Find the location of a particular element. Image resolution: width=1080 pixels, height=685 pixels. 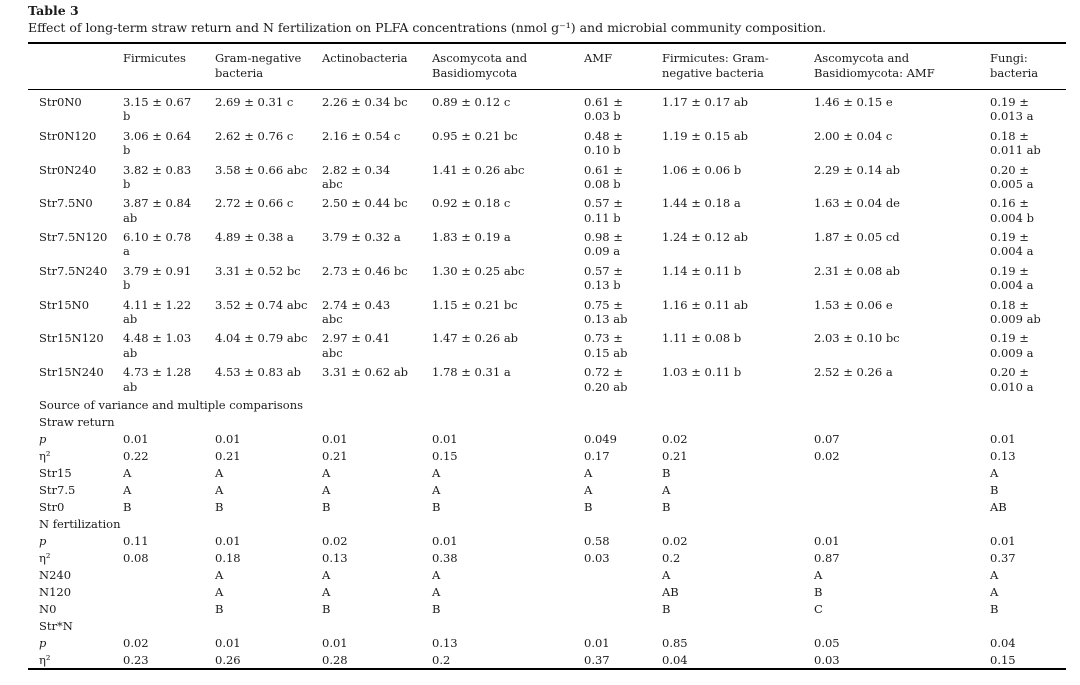

table-cell: 0.73 ± 0.15 ab is located at coordinates (606, 345).